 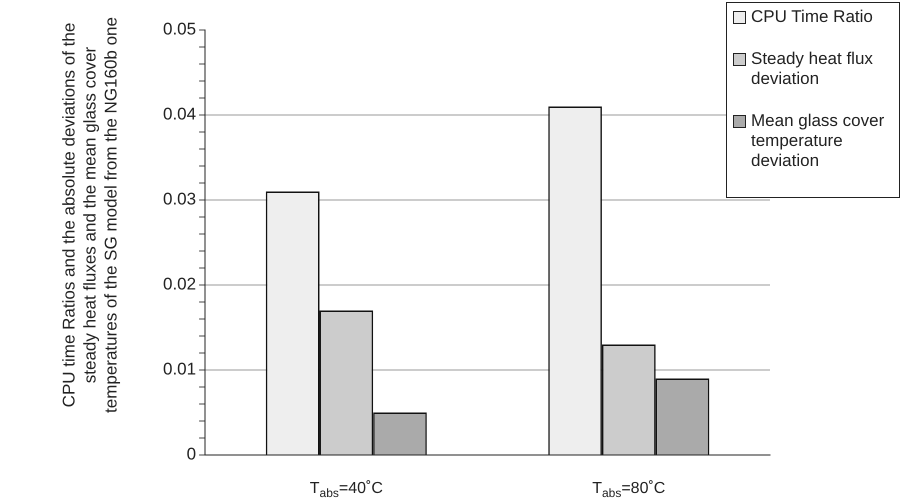 What do you see at coordinates (179, 284) in the screenshot?
I see `y-tick-label: 0.02` at bounding box center [179, 284].